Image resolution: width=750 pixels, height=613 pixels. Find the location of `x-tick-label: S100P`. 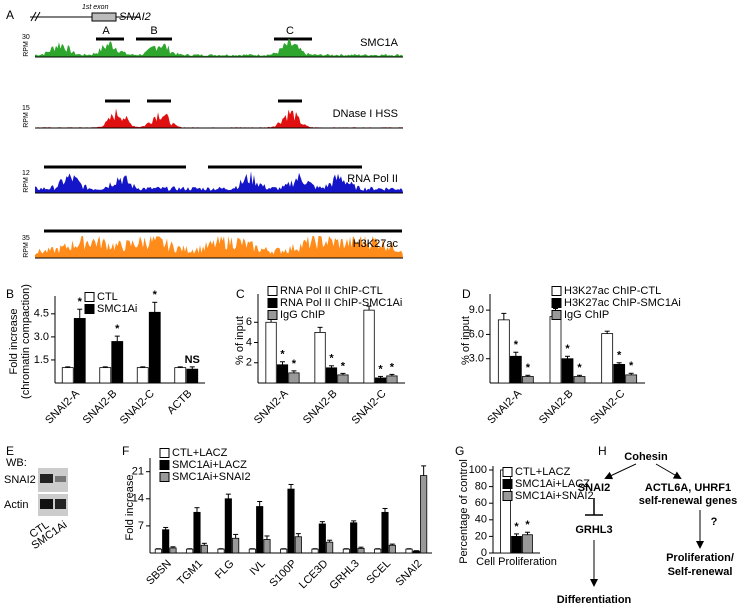

x-tick-label: S100P is located at coordinates (283, 574).